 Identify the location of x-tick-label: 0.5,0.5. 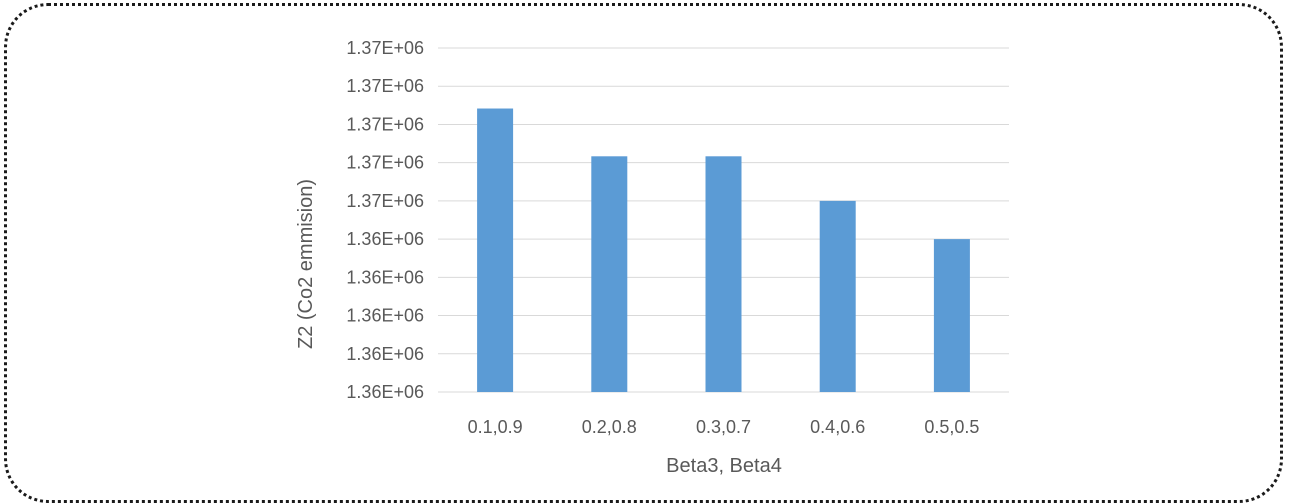
(951, 427).